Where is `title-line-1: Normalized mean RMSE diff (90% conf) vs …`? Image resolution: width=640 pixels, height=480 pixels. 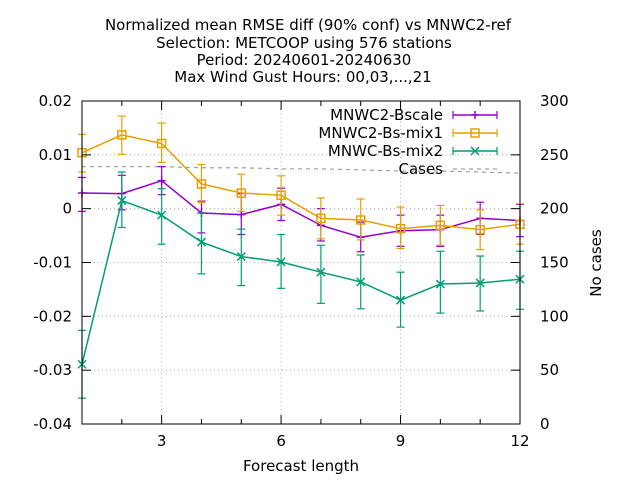
title-line-1: Normalized mean RMSE diff (90% conf) vs … is located at coordinates (308, 25).